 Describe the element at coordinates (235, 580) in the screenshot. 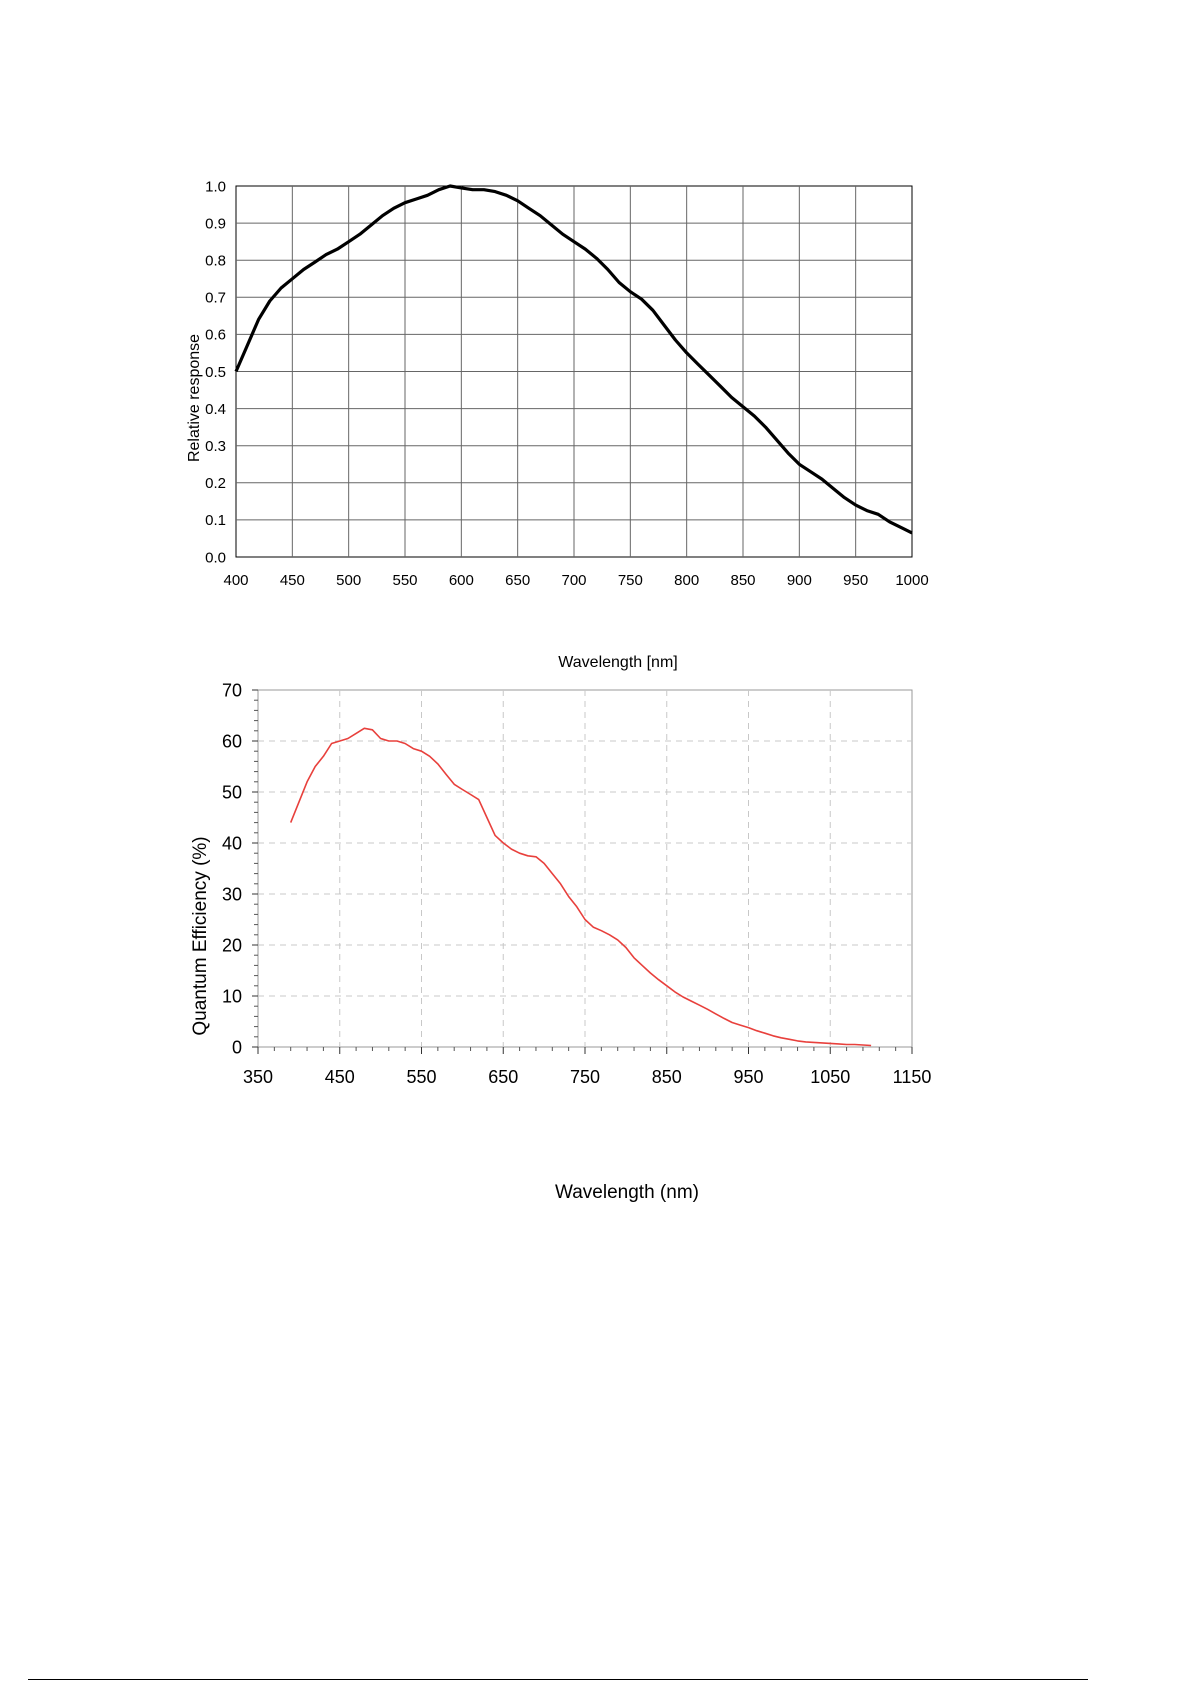

I see `x-tick-label: 400` at that location.